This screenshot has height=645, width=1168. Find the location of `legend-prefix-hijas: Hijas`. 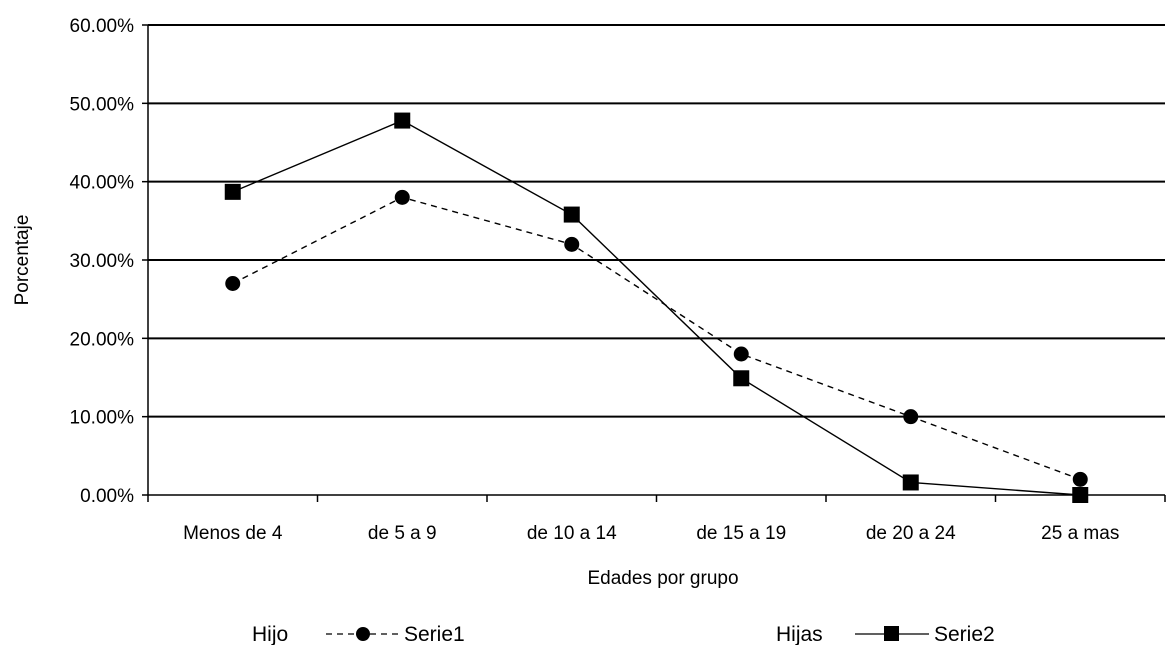

legend-prefix-hijas: Hijas is located at coordinates (799, 634).